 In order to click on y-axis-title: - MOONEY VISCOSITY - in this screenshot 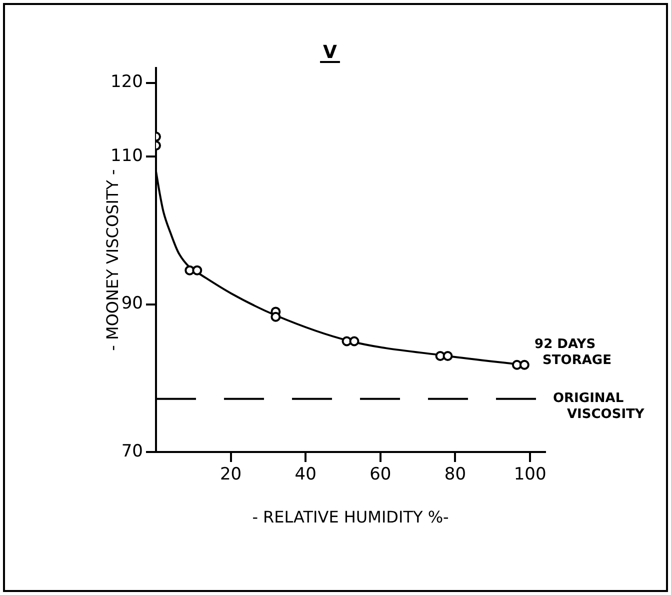, I will do `click(112, 260)`.